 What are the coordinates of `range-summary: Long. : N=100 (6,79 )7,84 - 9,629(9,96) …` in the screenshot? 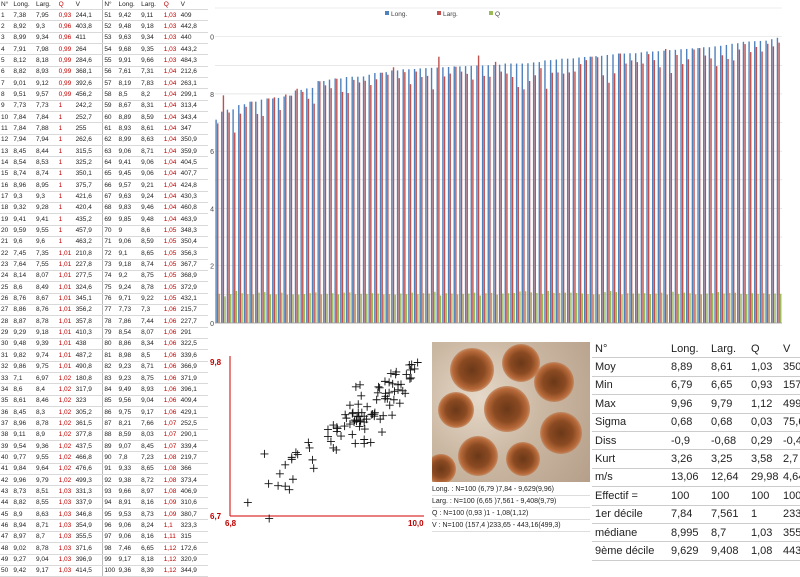 It's located at (511, 508).